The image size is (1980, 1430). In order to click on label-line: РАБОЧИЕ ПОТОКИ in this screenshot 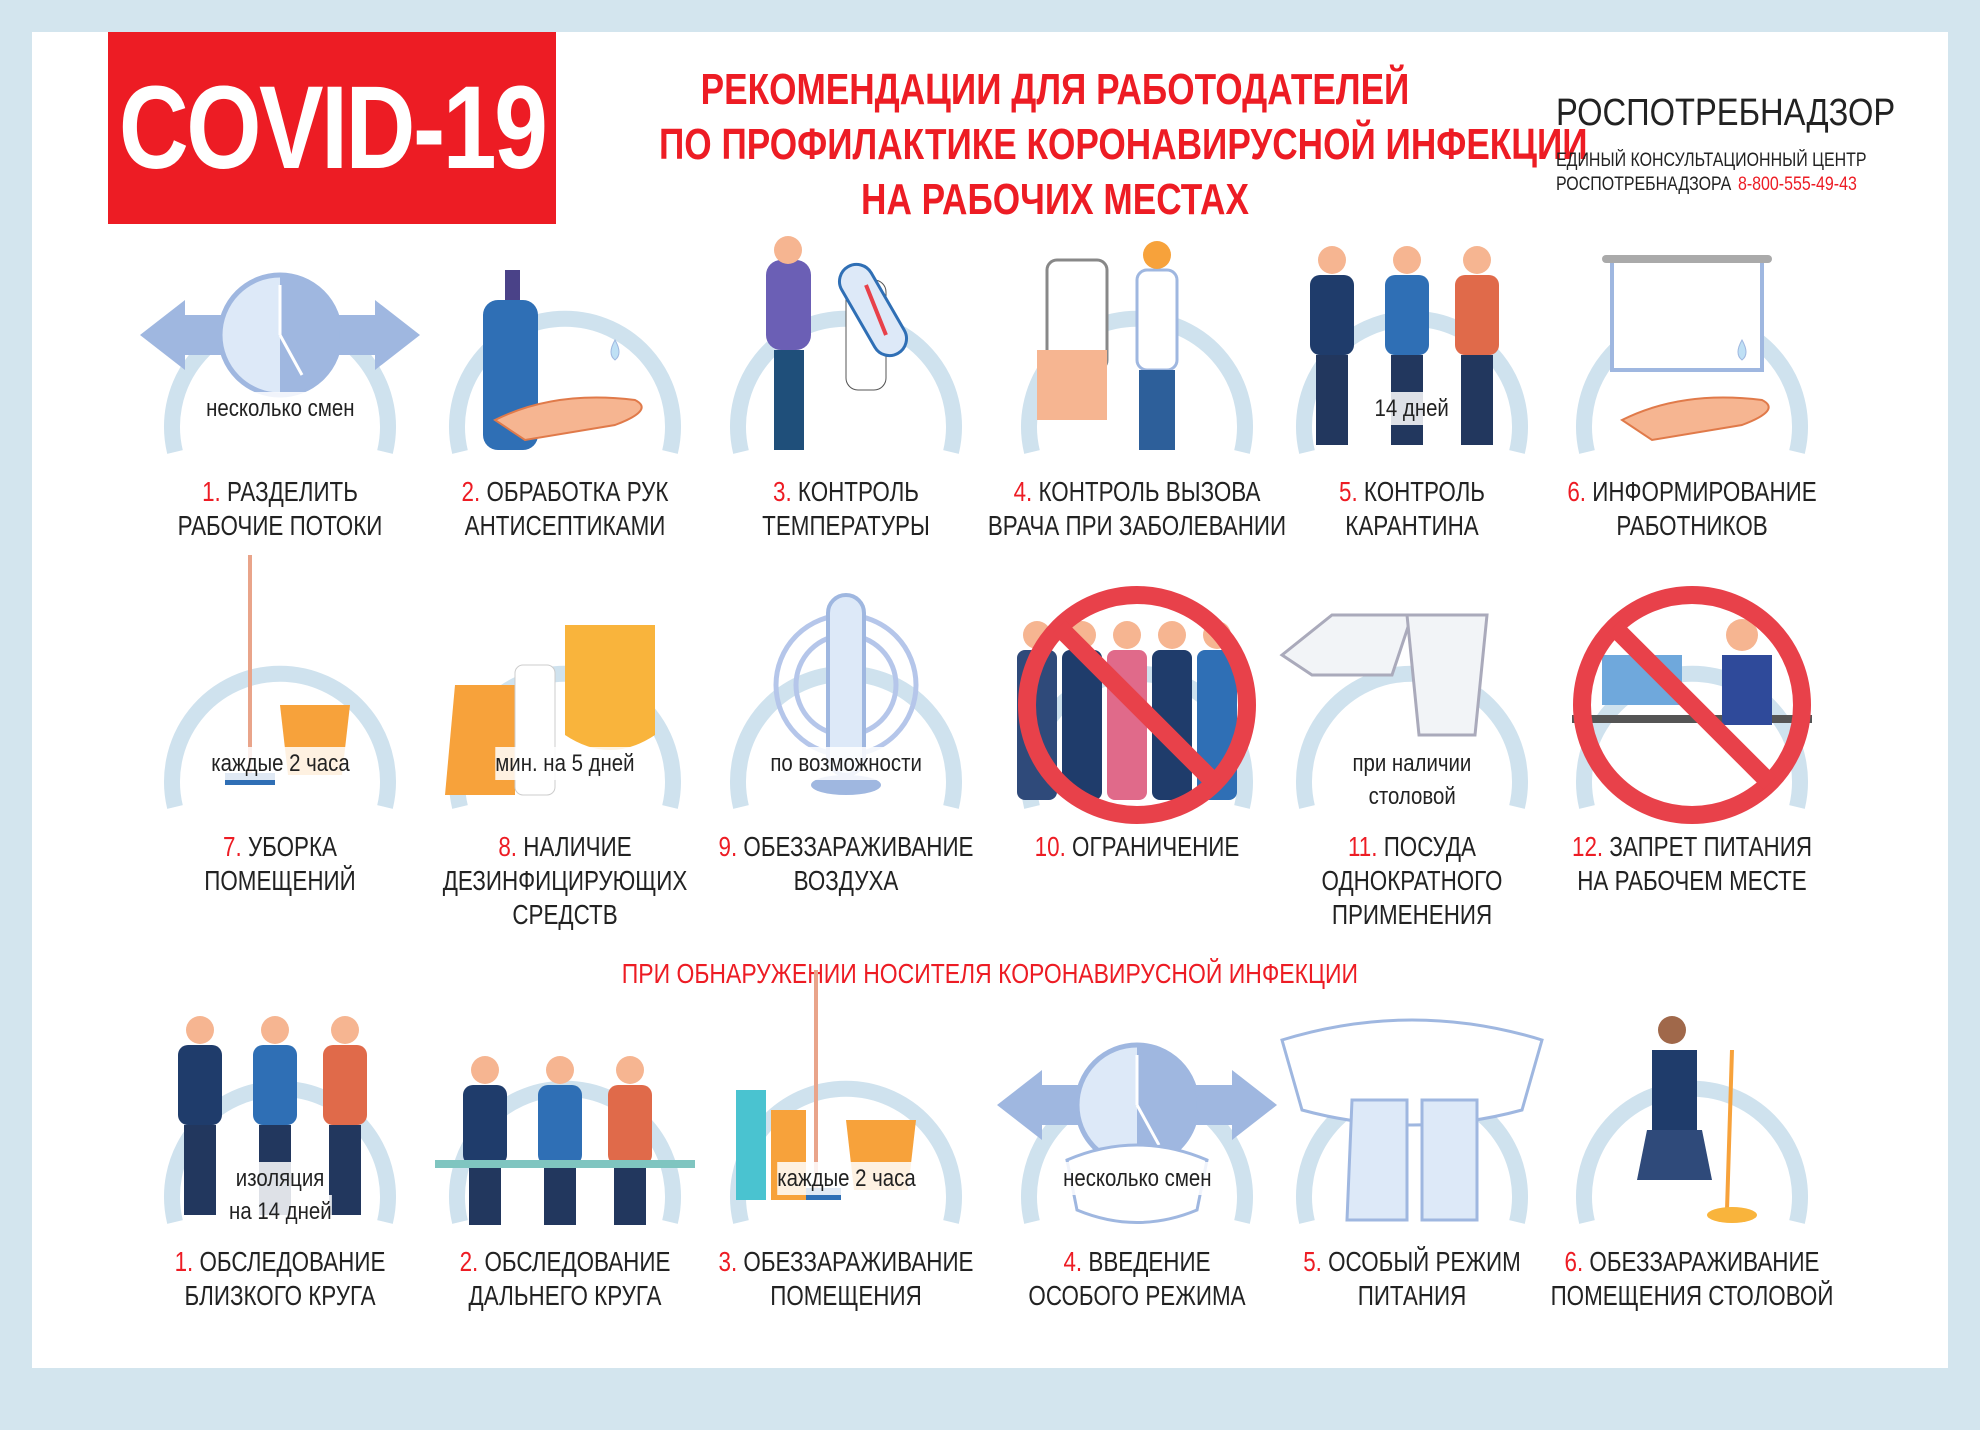, I will do `click(280, 525)`.